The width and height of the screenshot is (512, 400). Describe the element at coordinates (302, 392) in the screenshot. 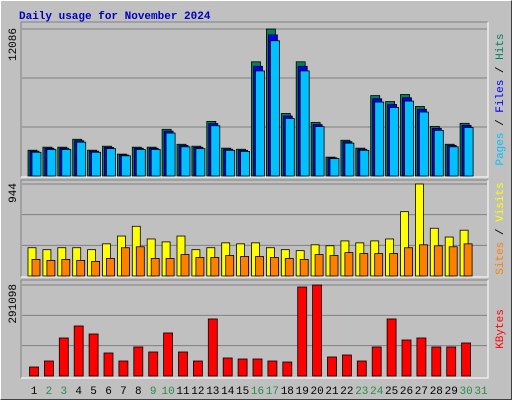

I see `x-tick-label: 19` at that location.